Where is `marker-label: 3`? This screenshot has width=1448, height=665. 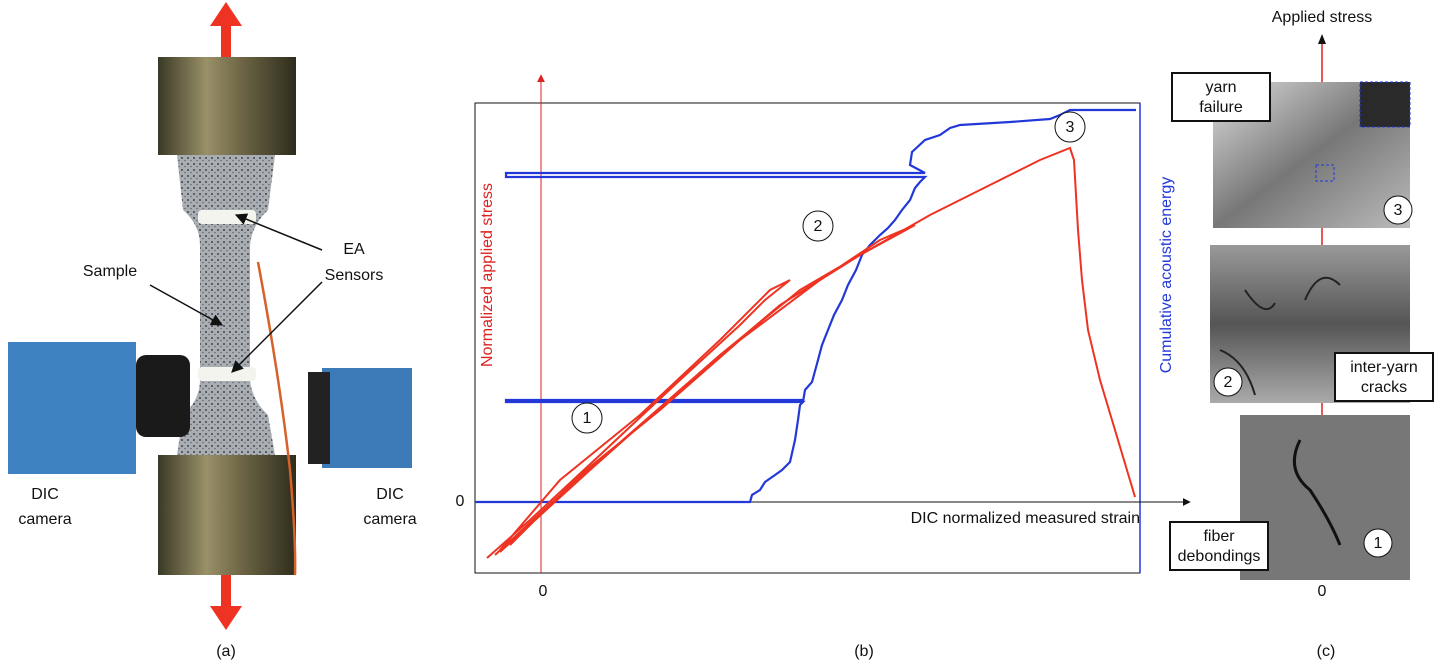
marker-label: 3 is located at coordinates (1070, 127).